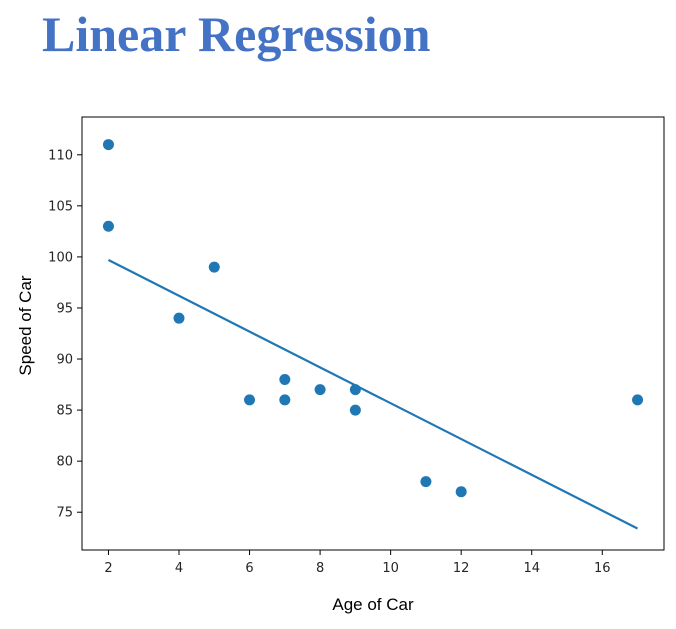 This screenshot has width=676, height=629. I want to click on x-tick-label: 14, so click(531, 568).